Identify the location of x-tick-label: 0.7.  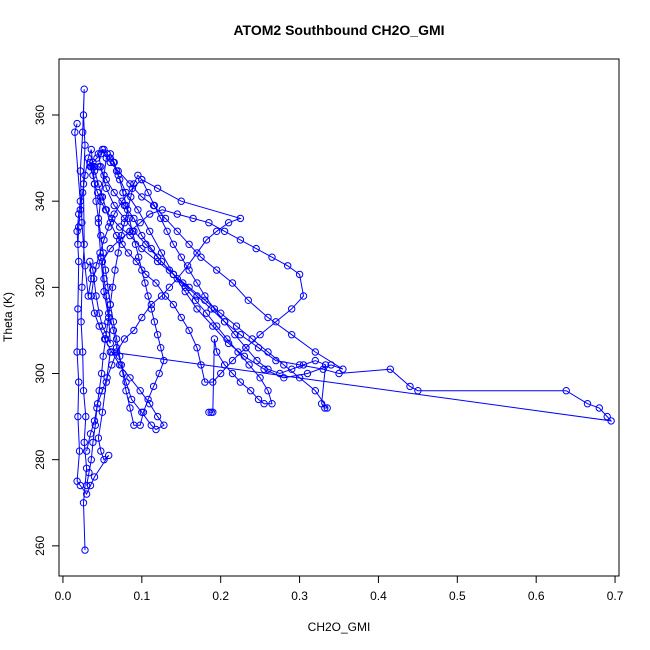
(615, 596).